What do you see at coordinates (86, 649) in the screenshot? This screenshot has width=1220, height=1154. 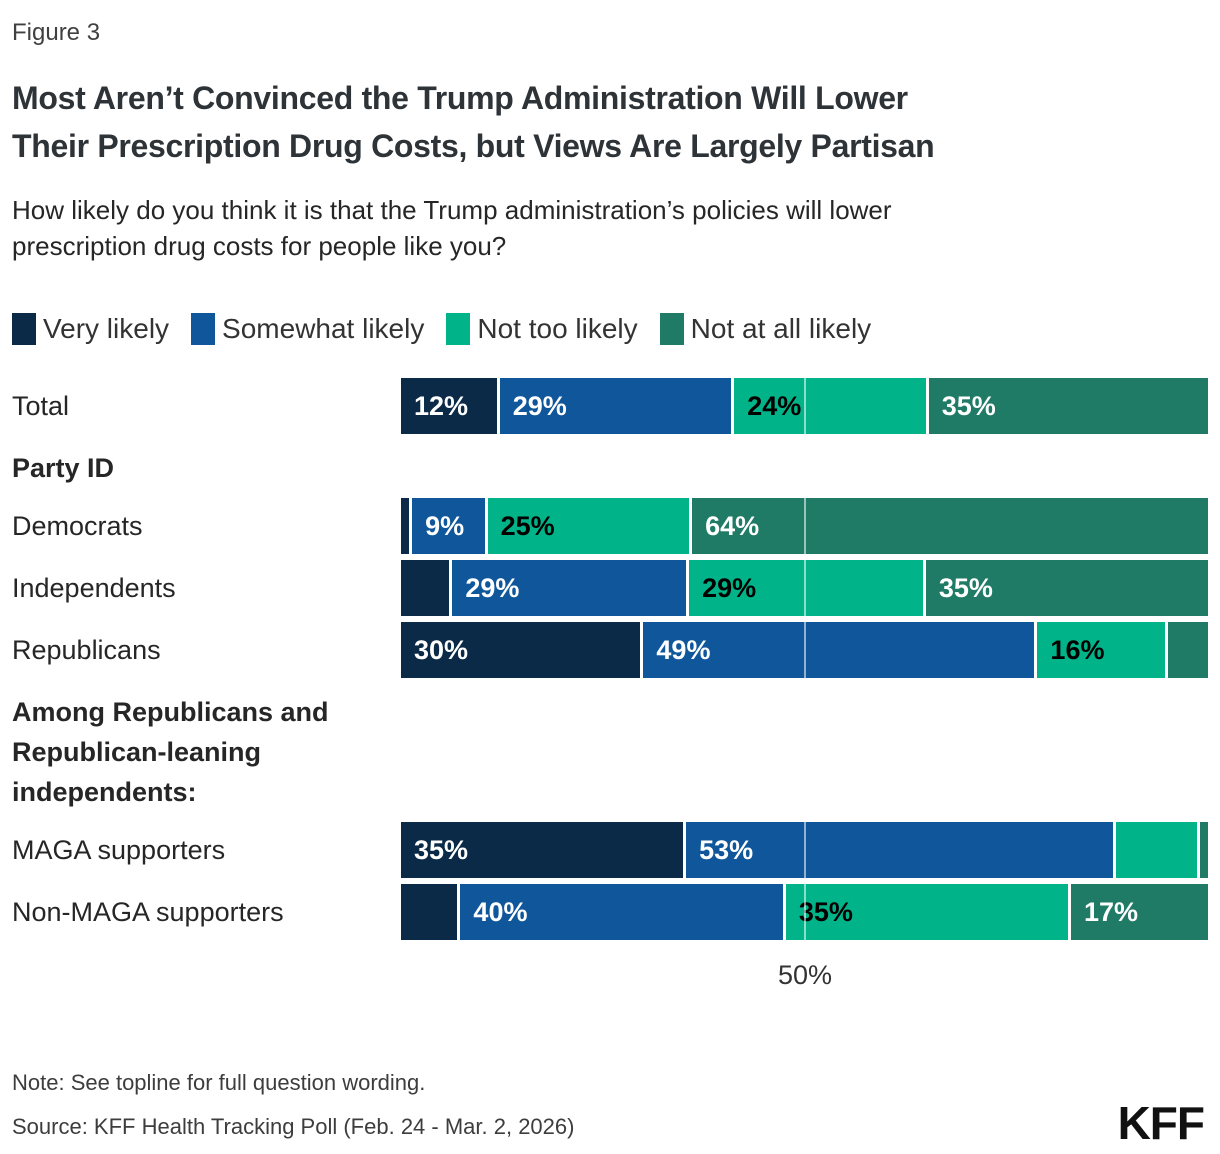 I see `row-label: Republicans` at bounding box center [86, 649].